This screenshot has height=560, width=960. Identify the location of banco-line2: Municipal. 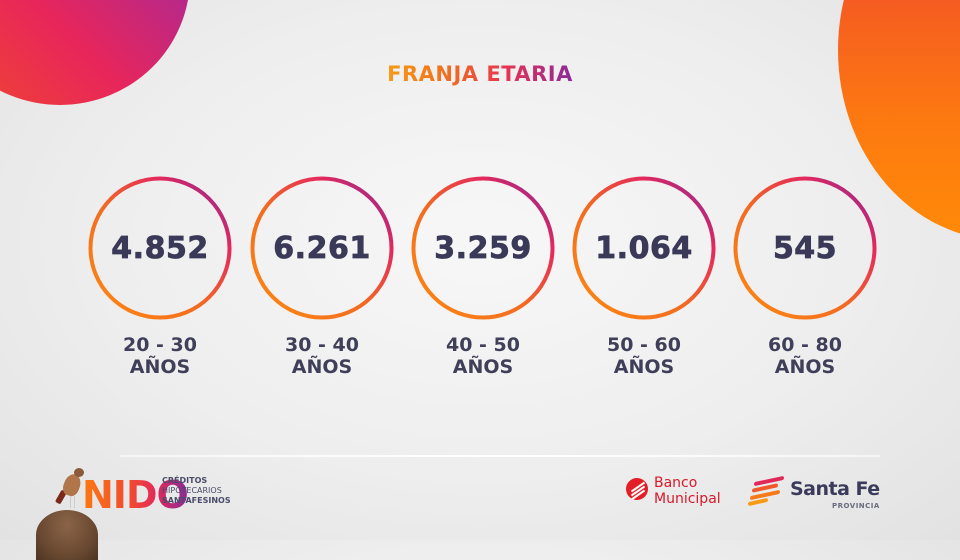
(687, 499).